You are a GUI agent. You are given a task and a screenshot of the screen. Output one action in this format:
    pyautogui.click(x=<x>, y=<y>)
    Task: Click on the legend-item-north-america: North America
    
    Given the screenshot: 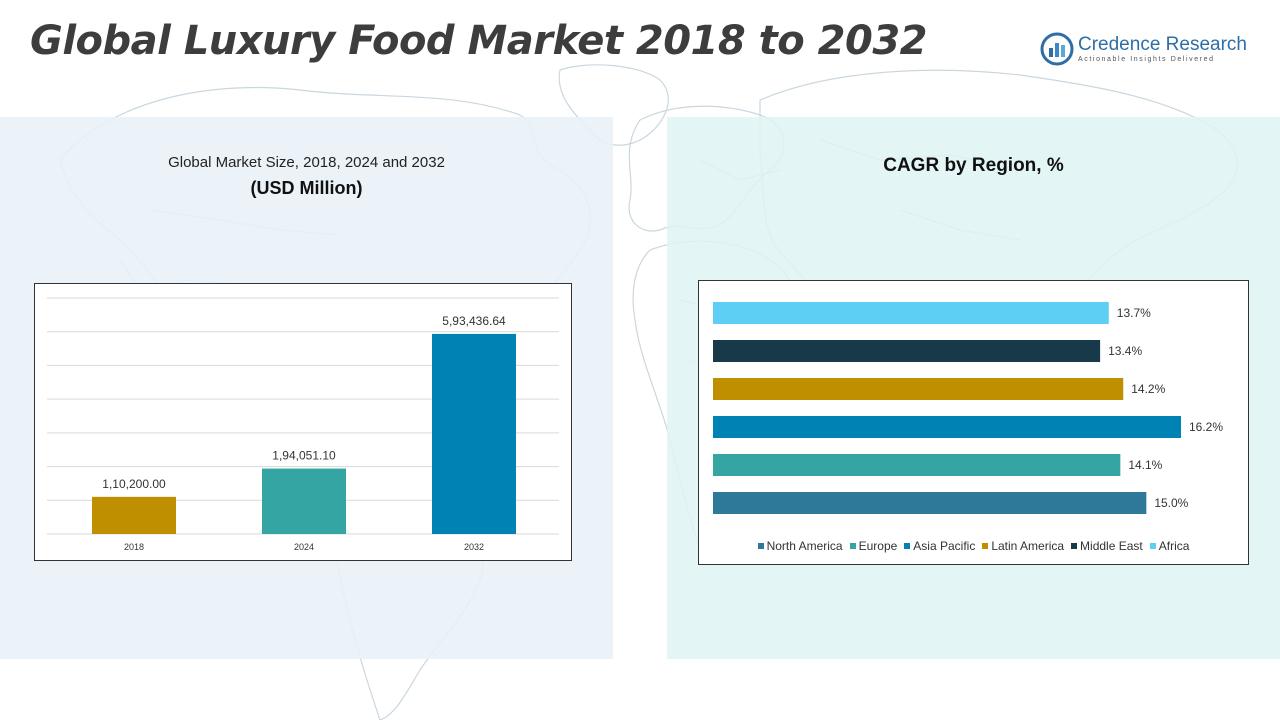 What is the action you would take?
    pyautogui.click(x=800, y=546)
    